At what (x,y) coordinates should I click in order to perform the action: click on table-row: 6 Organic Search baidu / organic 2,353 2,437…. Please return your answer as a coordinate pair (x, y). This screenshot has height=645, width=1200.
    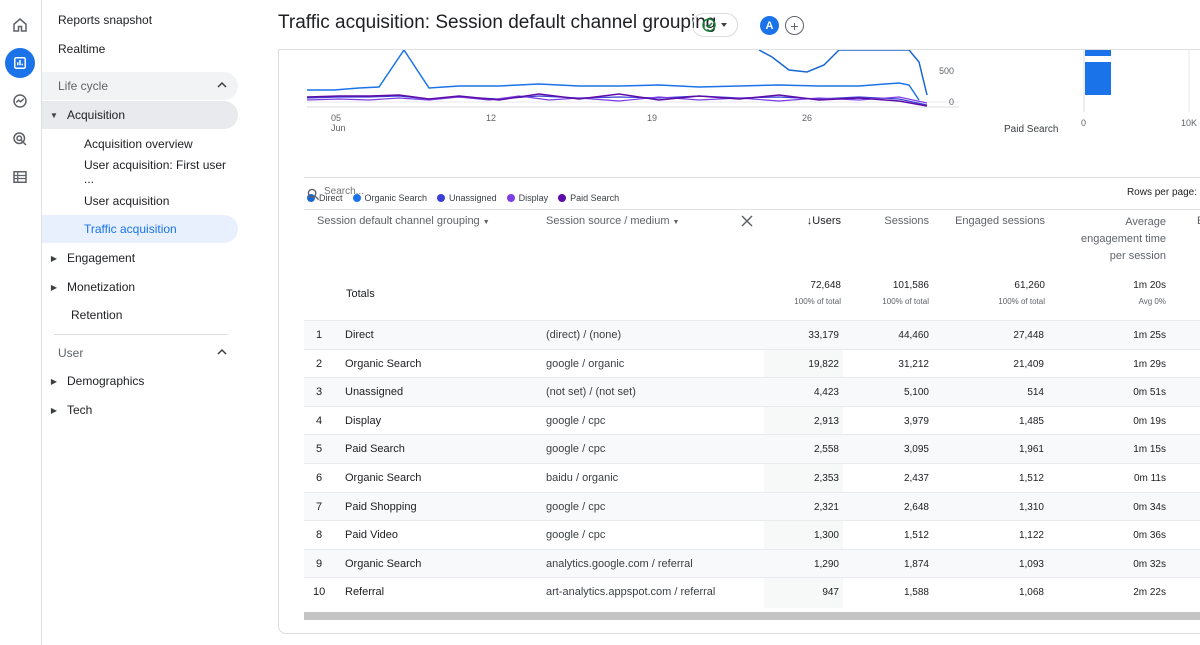
    Looking at the image, I should click on (752, 477).